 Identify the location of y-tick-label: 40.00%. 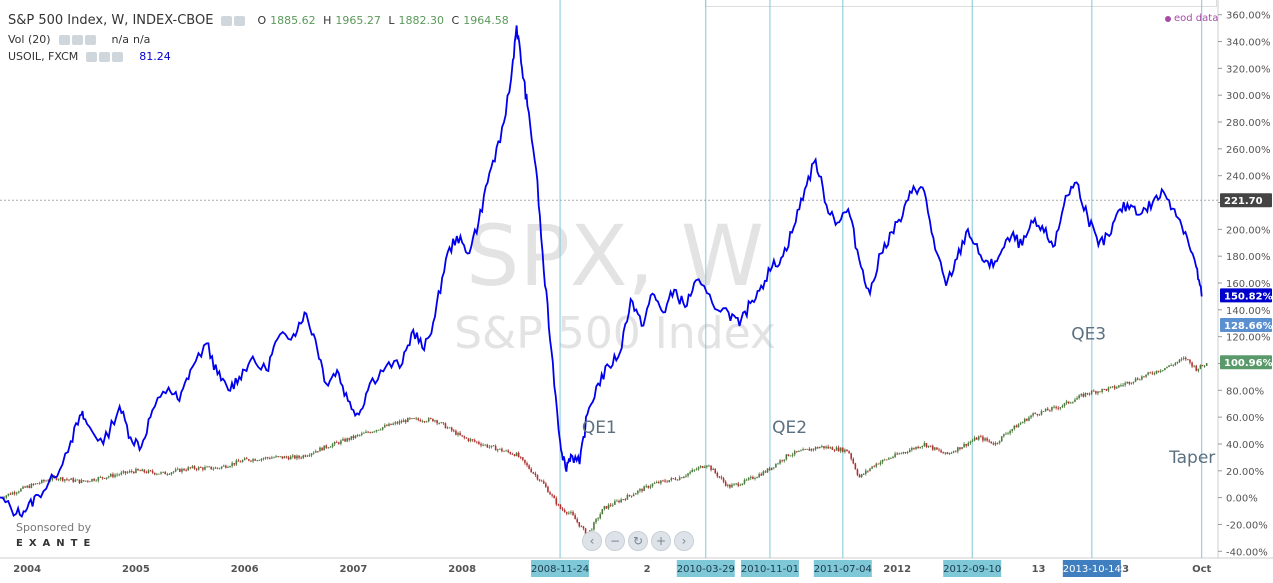
(1245, 445).